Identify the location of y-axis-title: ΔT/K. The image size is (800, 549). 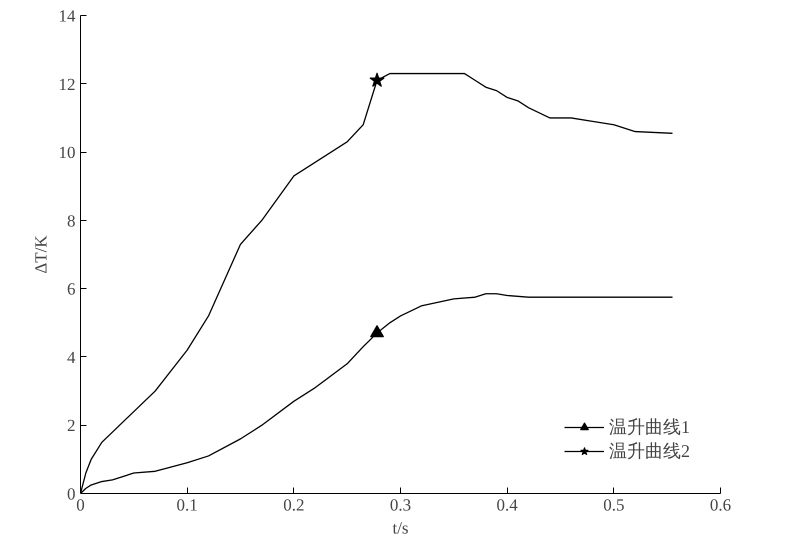
(41, 254).